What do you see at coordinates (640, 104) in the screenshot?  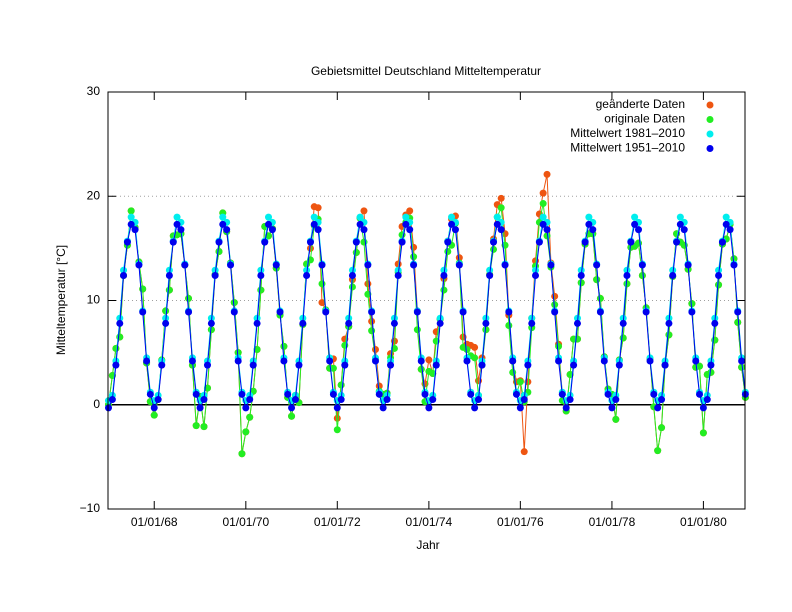 I see `legend-label: geänderte Daten` at bounding box center [640, 104].